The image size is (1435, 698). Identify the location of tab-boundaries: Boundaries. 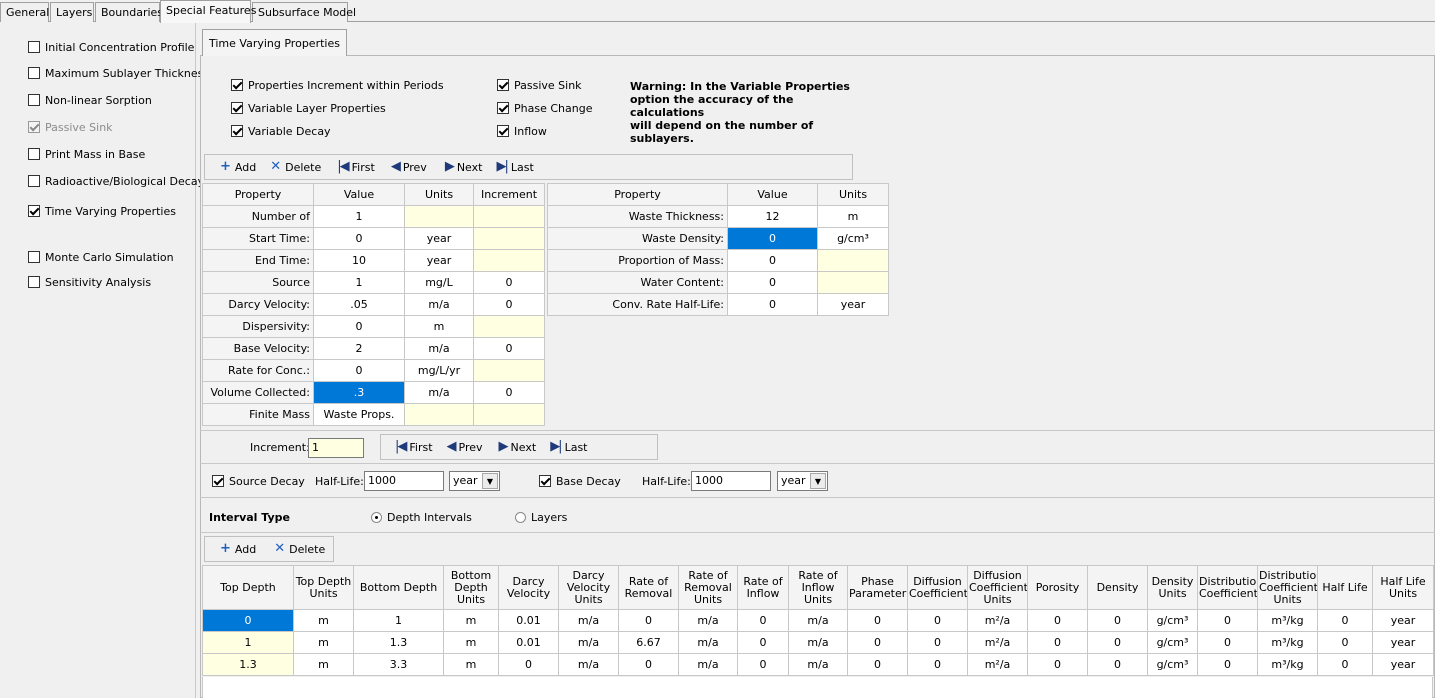
(129, 12).